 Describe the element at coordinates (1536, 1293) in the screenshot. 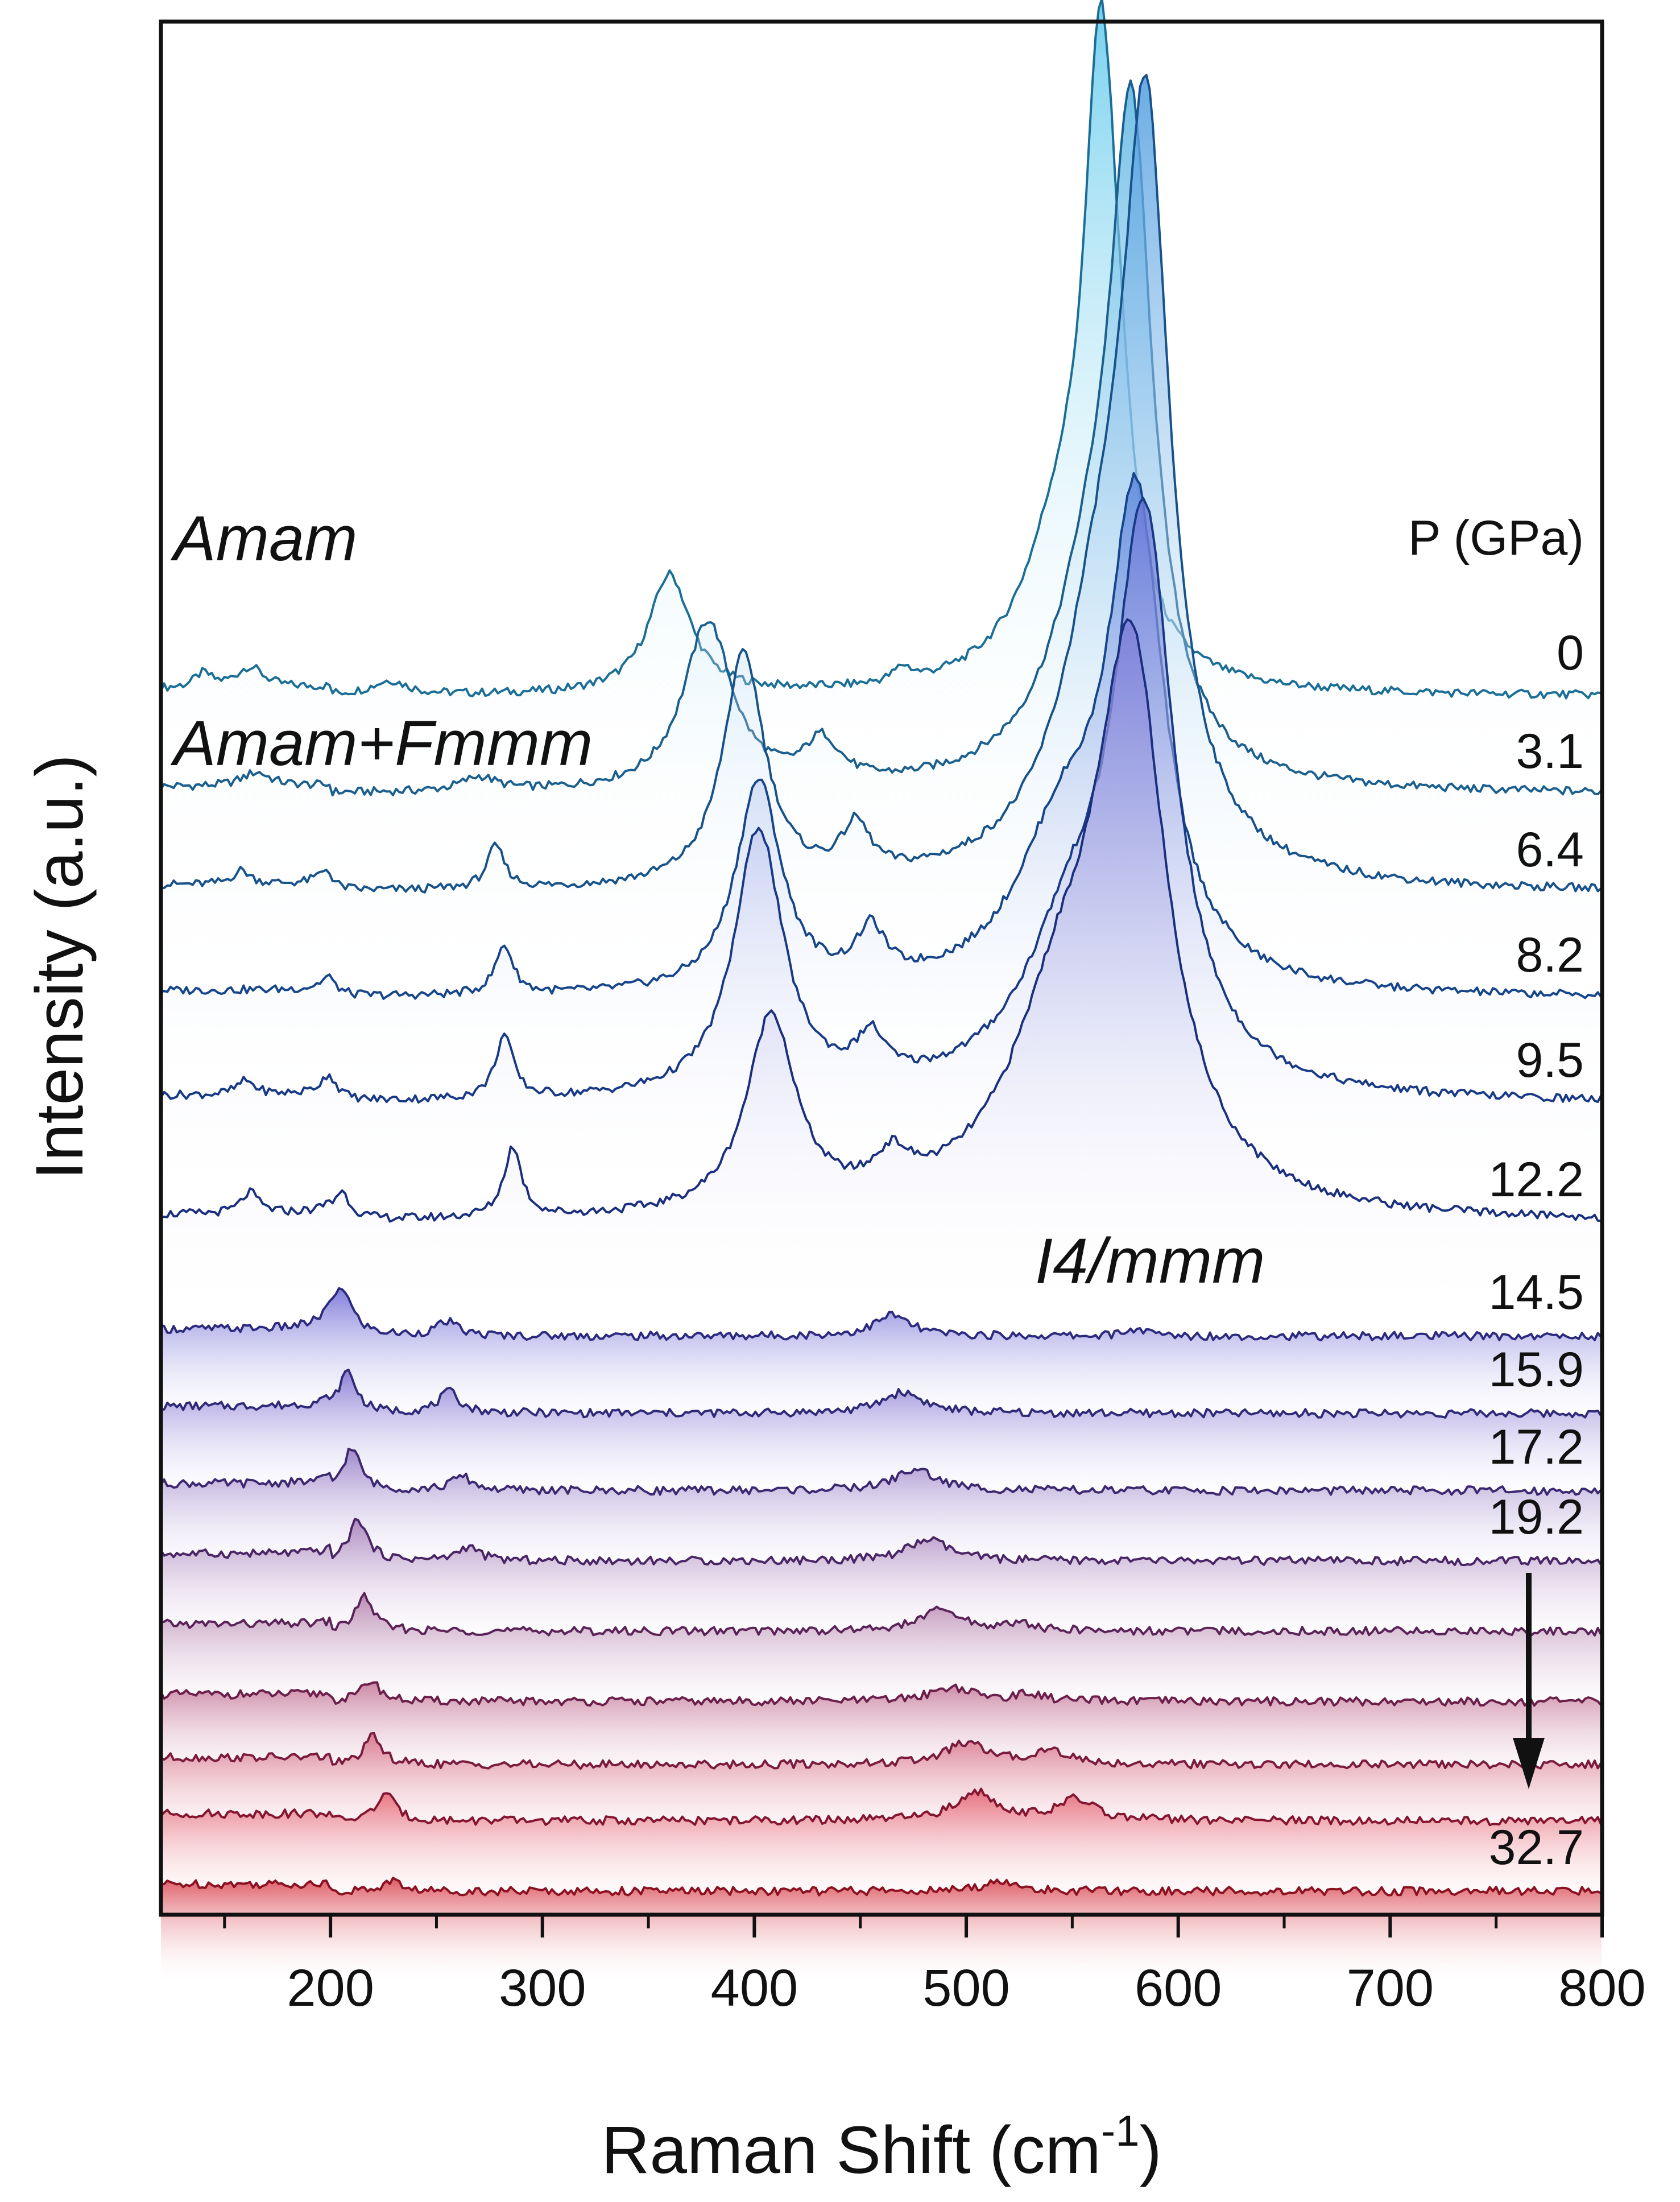

I see `pressure-label-6: 14.5` at that location.